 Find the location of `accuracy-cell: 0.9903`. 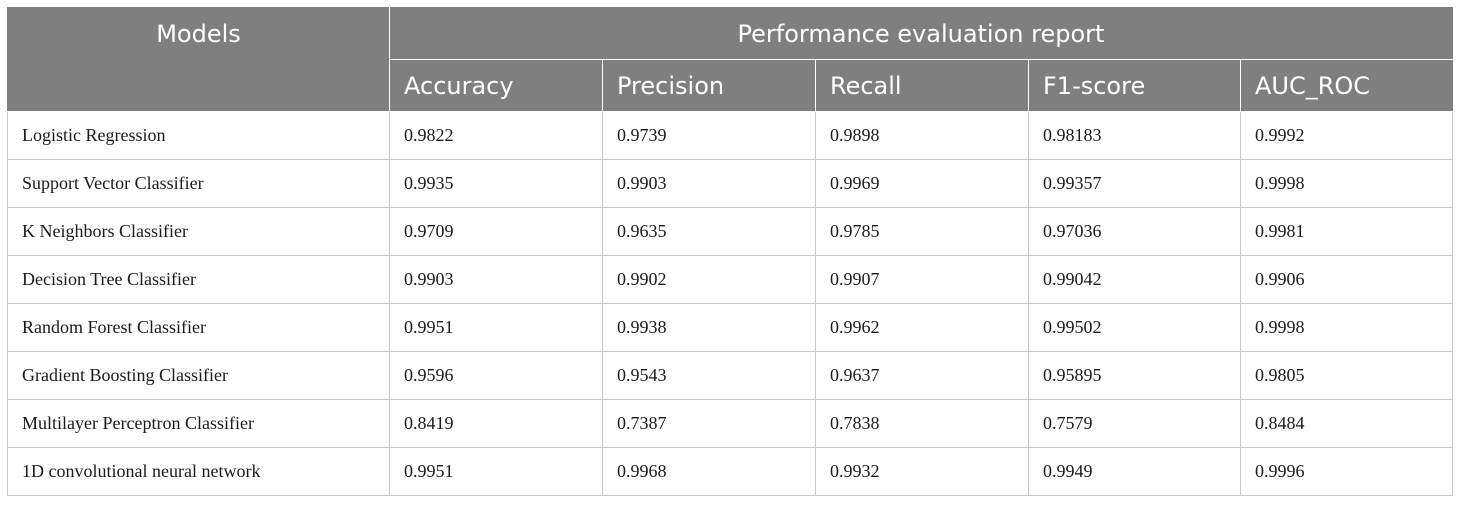

accuracy-cell: 0.9903 is located at coordinates (496, 279).